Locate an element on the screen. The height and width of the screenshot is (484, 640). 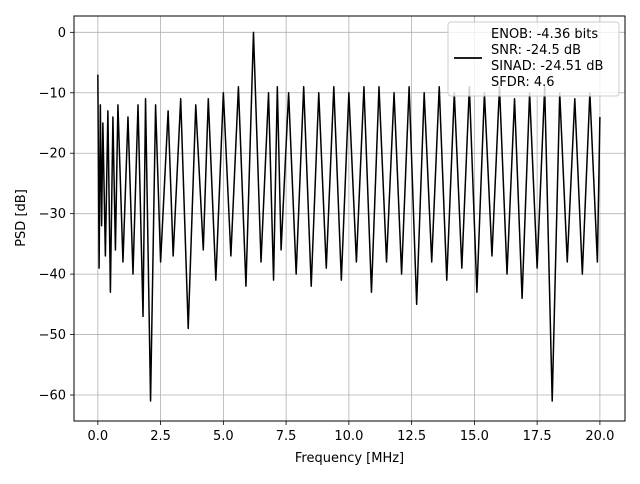
y-tick-label: −60 is located at coordinates (52, 396).